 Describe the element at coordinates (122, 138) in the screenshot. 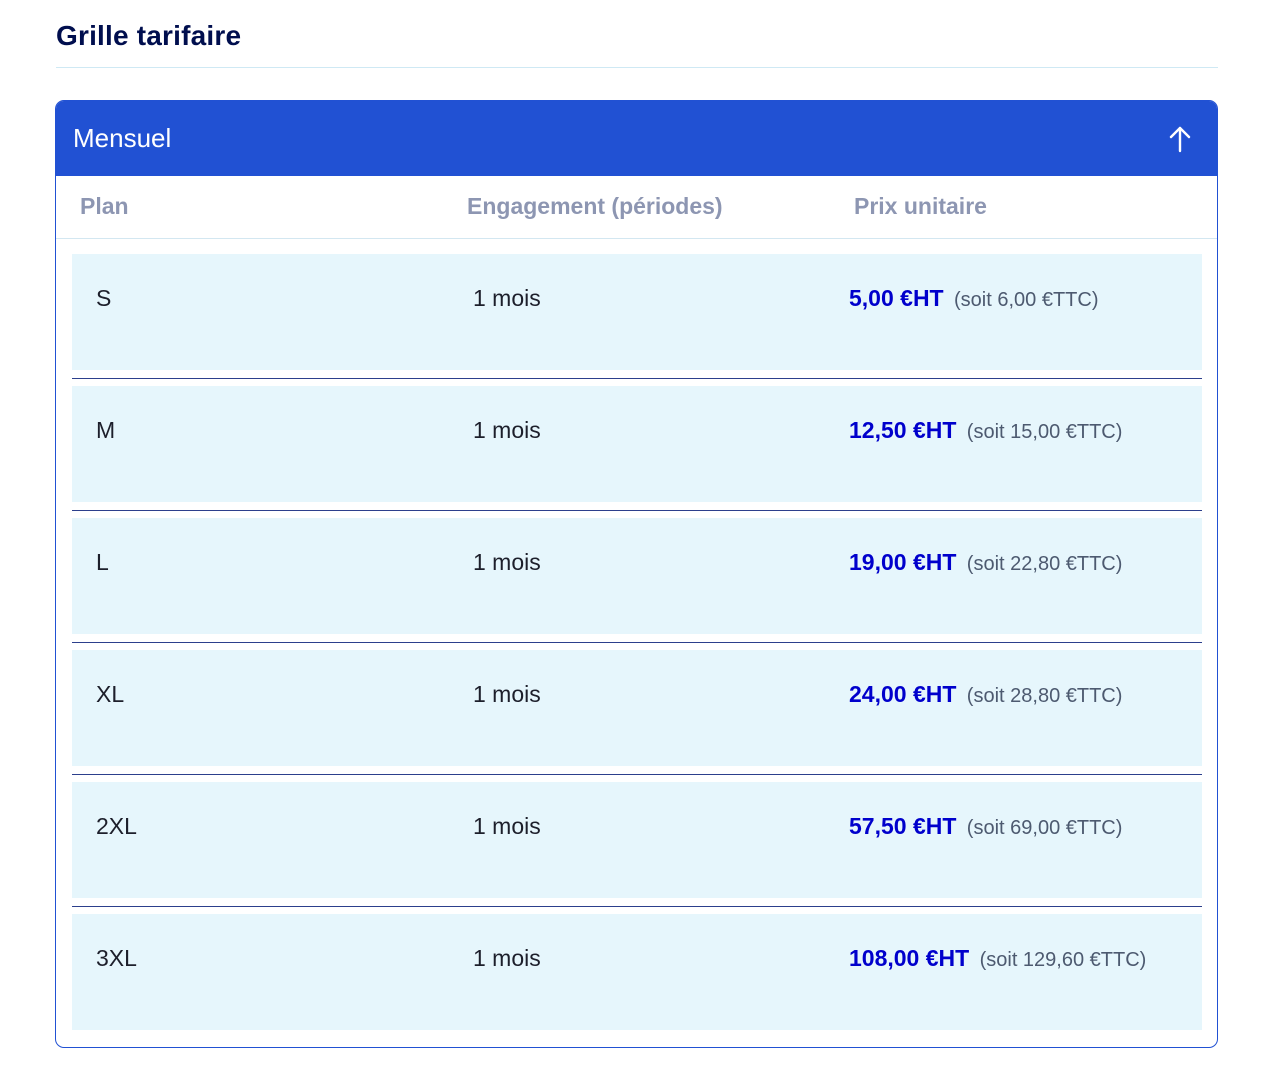

I see `panel-title: Mensuel` at that location.